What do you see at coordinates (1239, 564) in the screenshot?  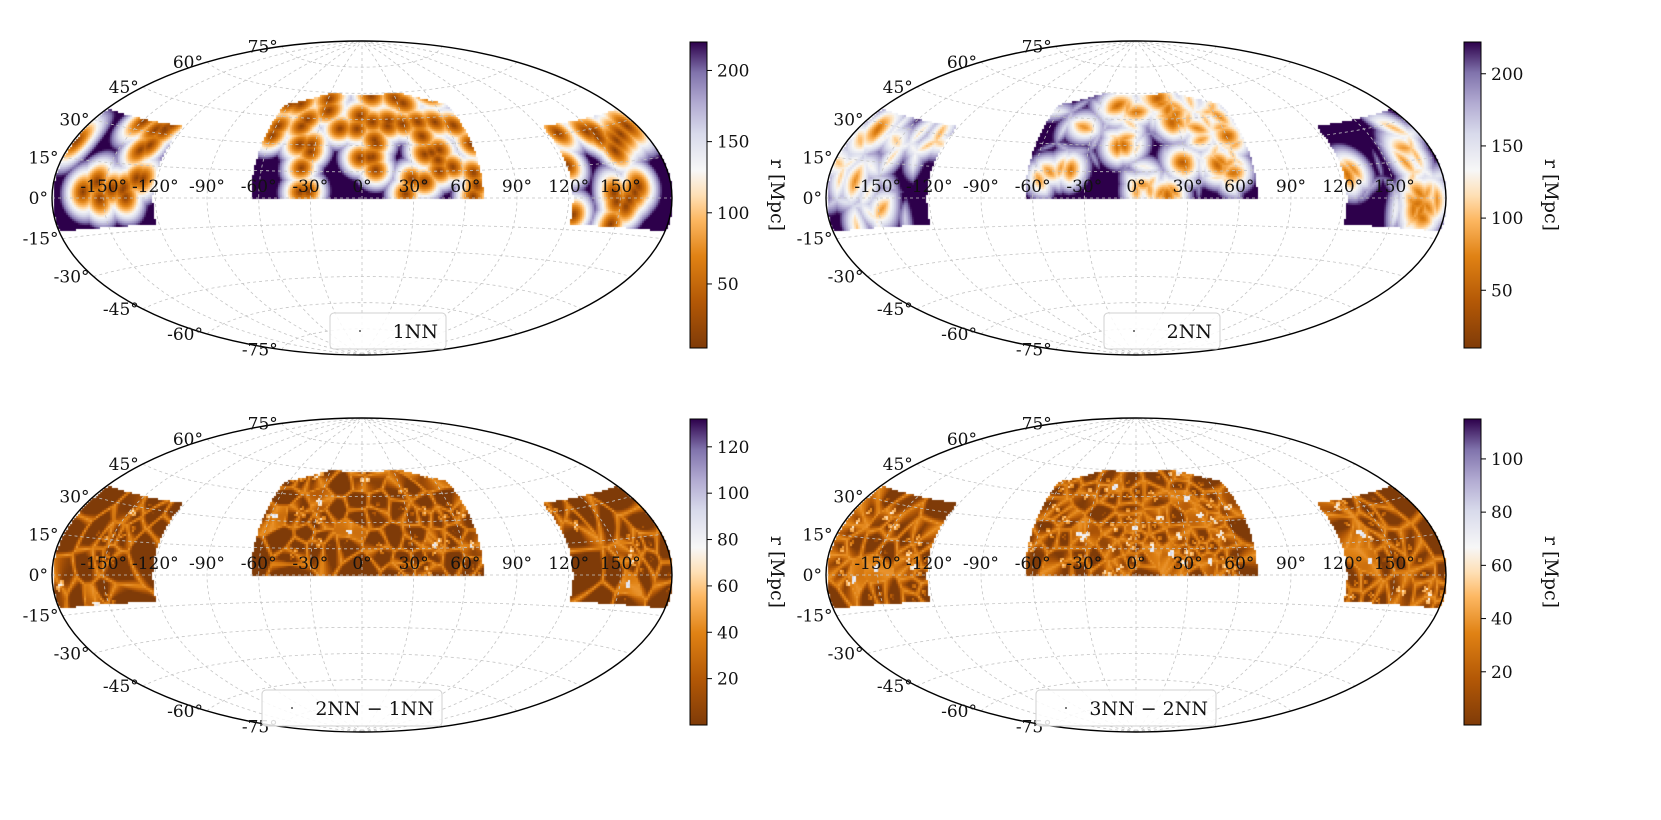 I see `lon-tick-label: 60°` at bounding box center [1239, 564].